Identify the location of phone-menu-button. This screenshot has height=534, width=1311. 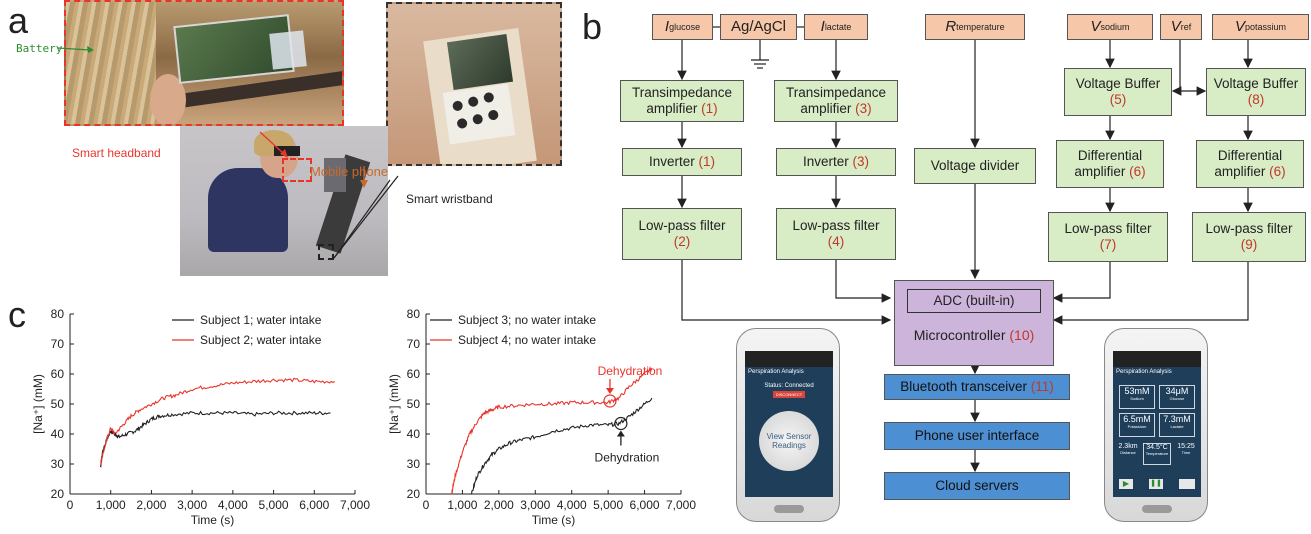
(1187, 484).